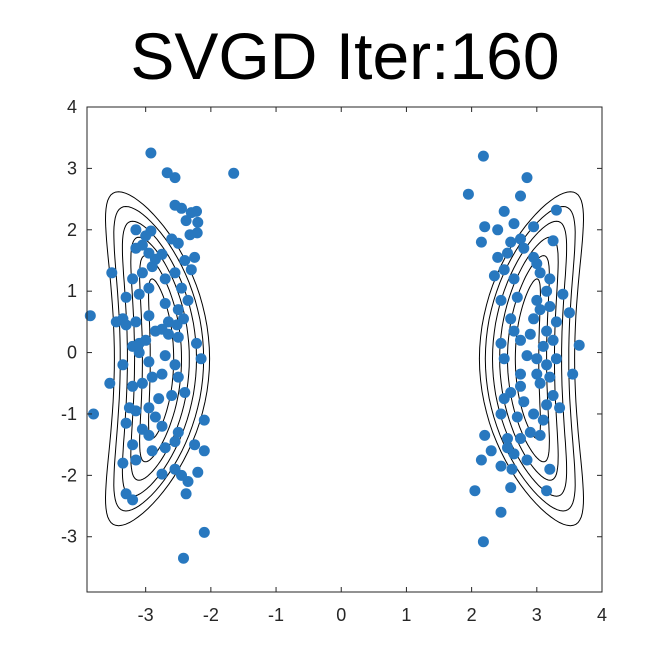 This screenshot has height=667, width=667. I want to click on contour-line-mode1-level2, so click(161, 359).